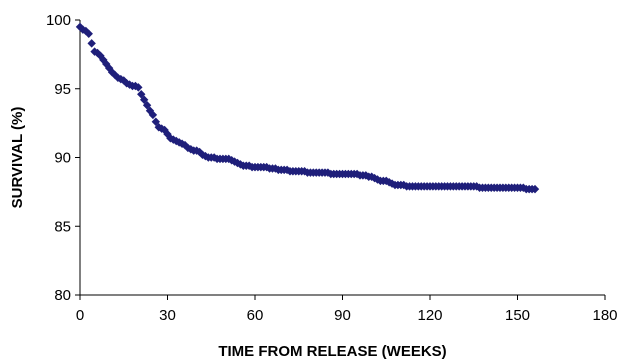 This screenshot has width=626, height=360. What do you see at coordinates (62, 89) in the screenshot?
I see `y-tick-label: 95` at bounding box center [62, 89].